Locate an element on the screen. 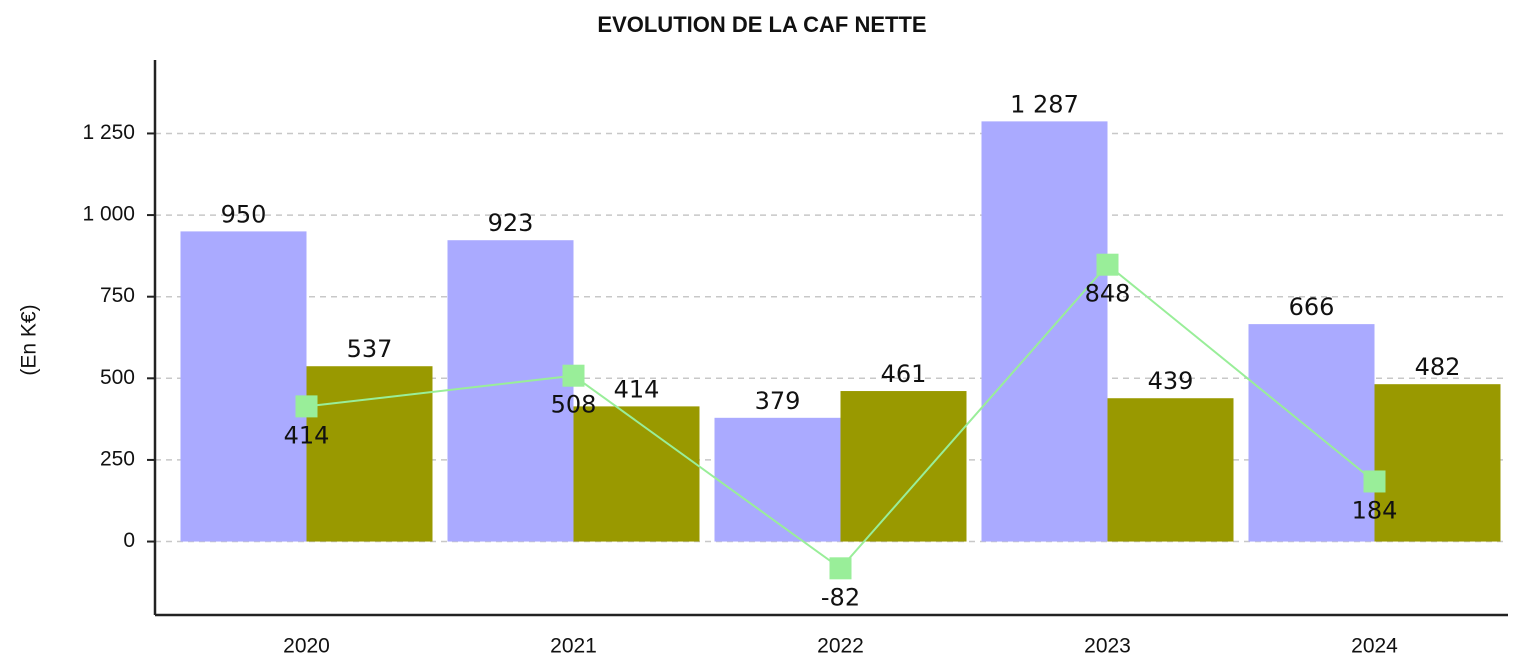  x-tick-label: 2022 is located at coordinates (840, 646).